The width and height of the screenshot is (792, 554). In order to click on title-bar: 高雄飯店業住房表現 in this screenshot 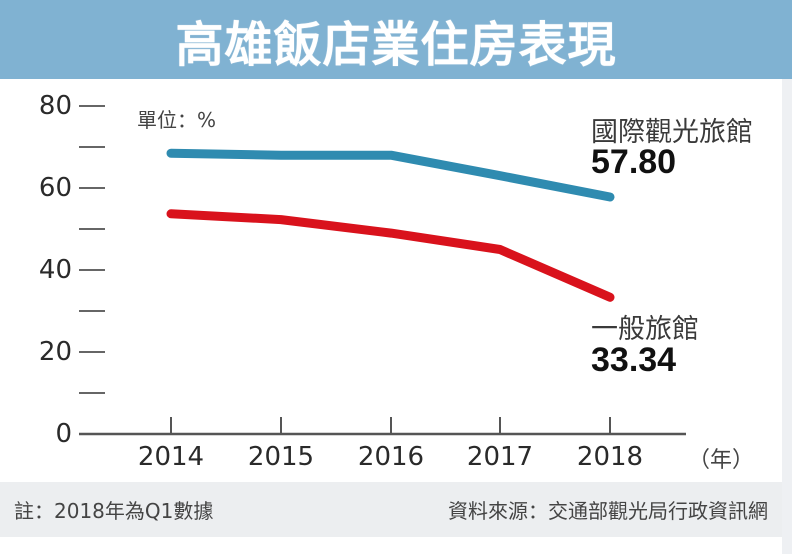, I will do `click(396, 39)`.